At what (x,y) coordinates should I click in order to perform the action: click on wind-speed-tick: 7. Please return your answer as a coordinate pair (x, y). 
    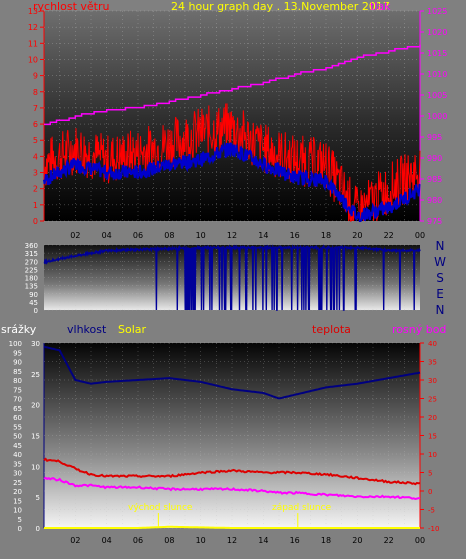
    Looking at the image, I should click on (35, 108).